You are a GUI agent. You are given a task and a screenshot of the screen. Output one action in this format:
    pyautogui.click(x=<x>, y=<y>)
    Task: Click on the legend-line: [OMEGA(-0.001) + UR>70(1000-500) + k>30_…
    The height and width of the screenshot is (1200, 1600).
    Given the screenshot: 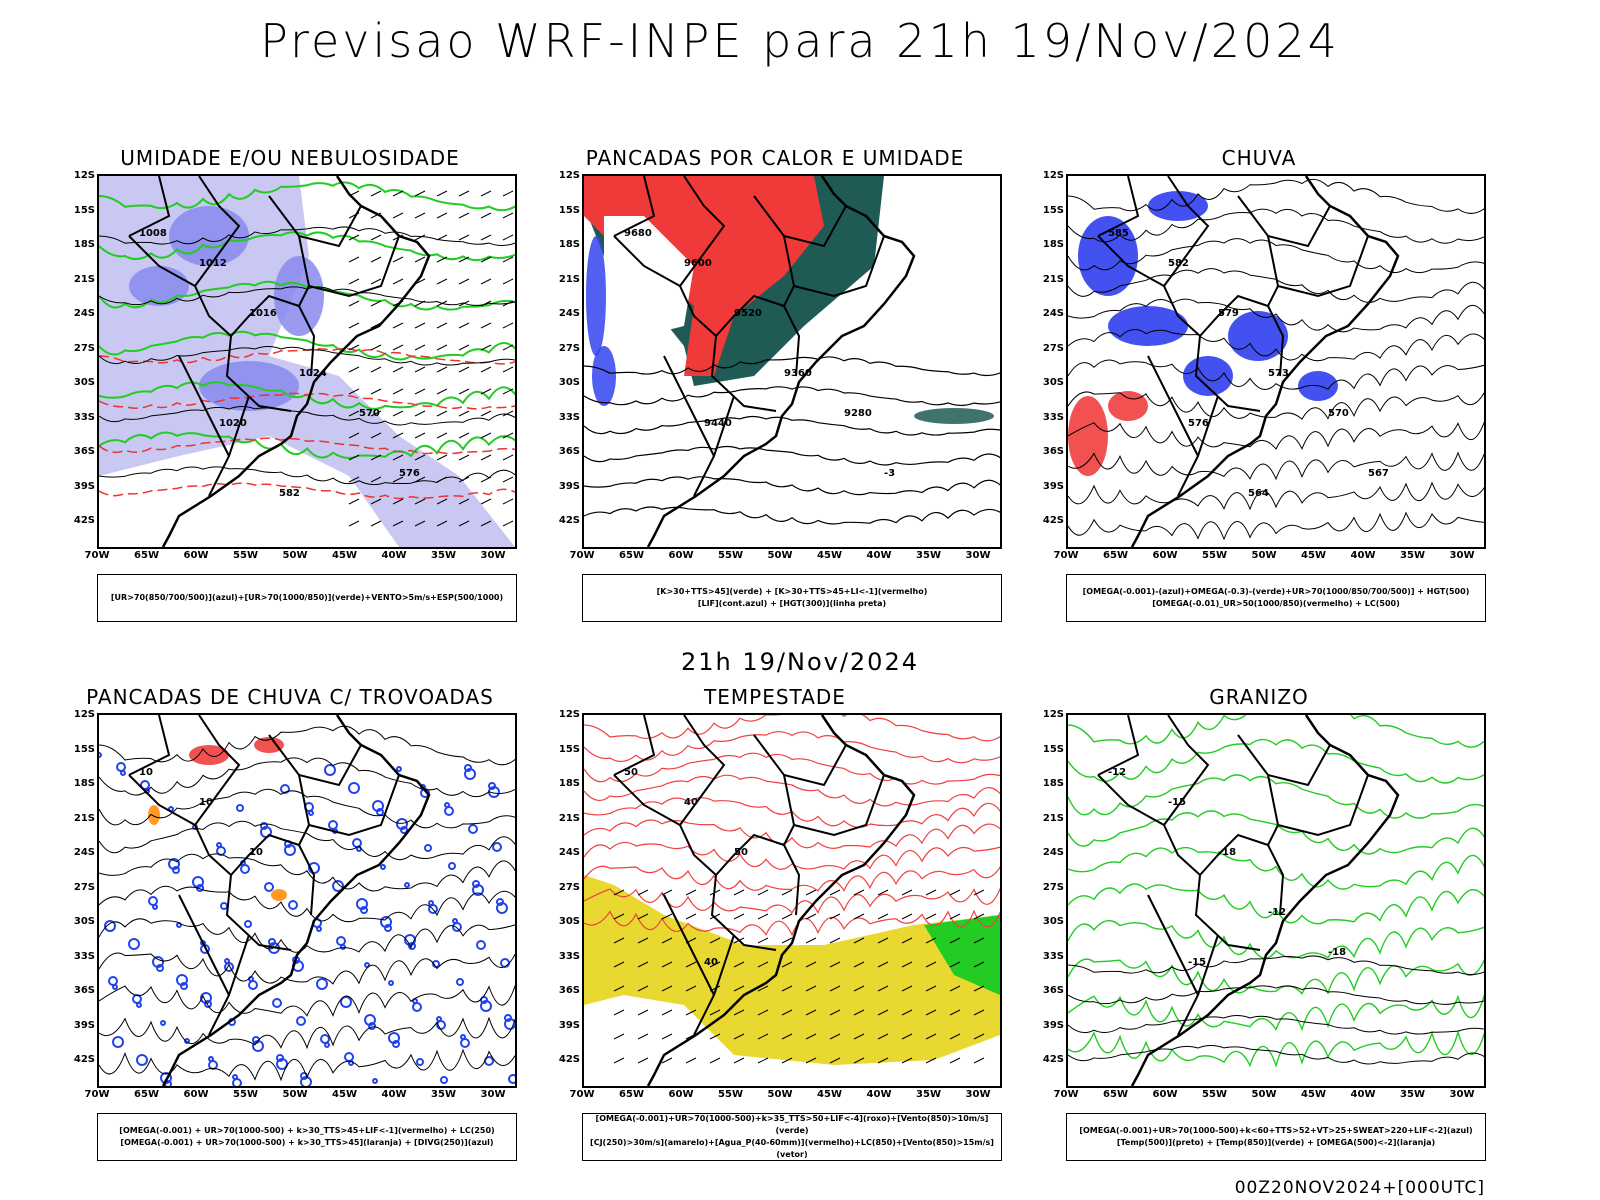 What is the action you would take?
    pyautogui.click(x=307, y=1130)
    